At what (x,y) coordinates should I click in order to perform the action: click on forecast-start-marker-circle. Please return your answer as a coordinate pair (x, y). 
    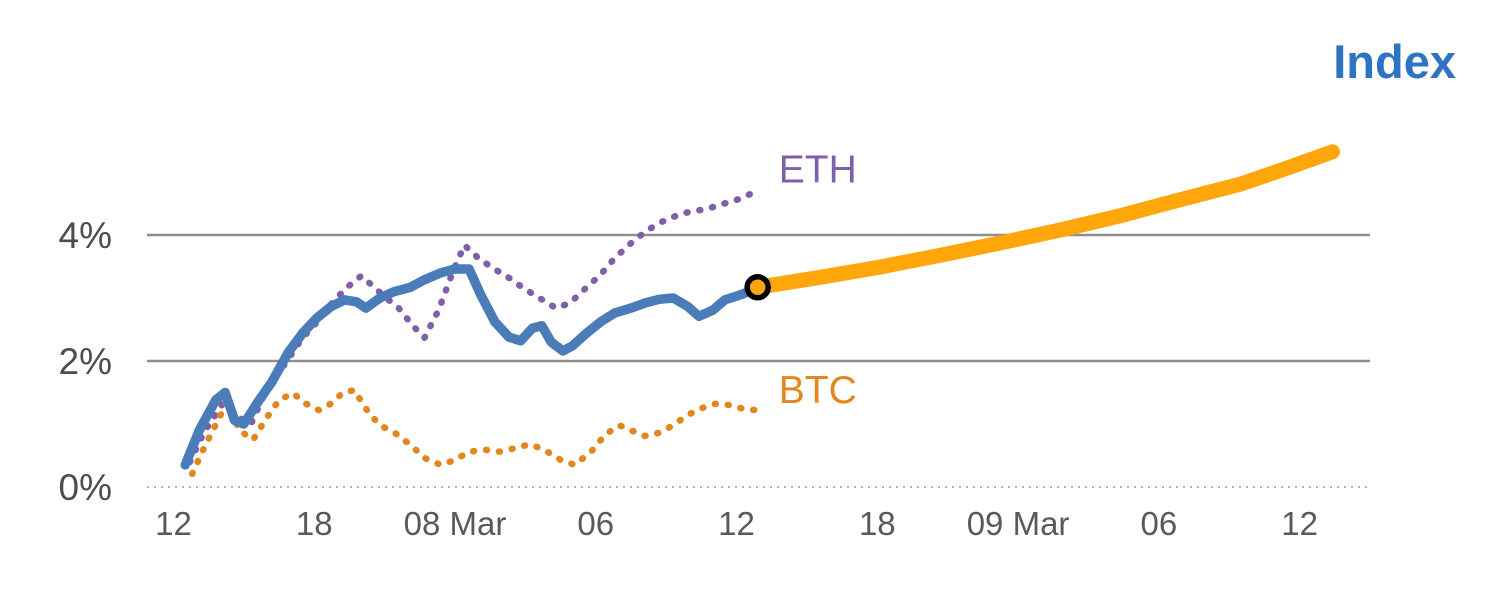
    Looking at the image, I should click on (757, 287).